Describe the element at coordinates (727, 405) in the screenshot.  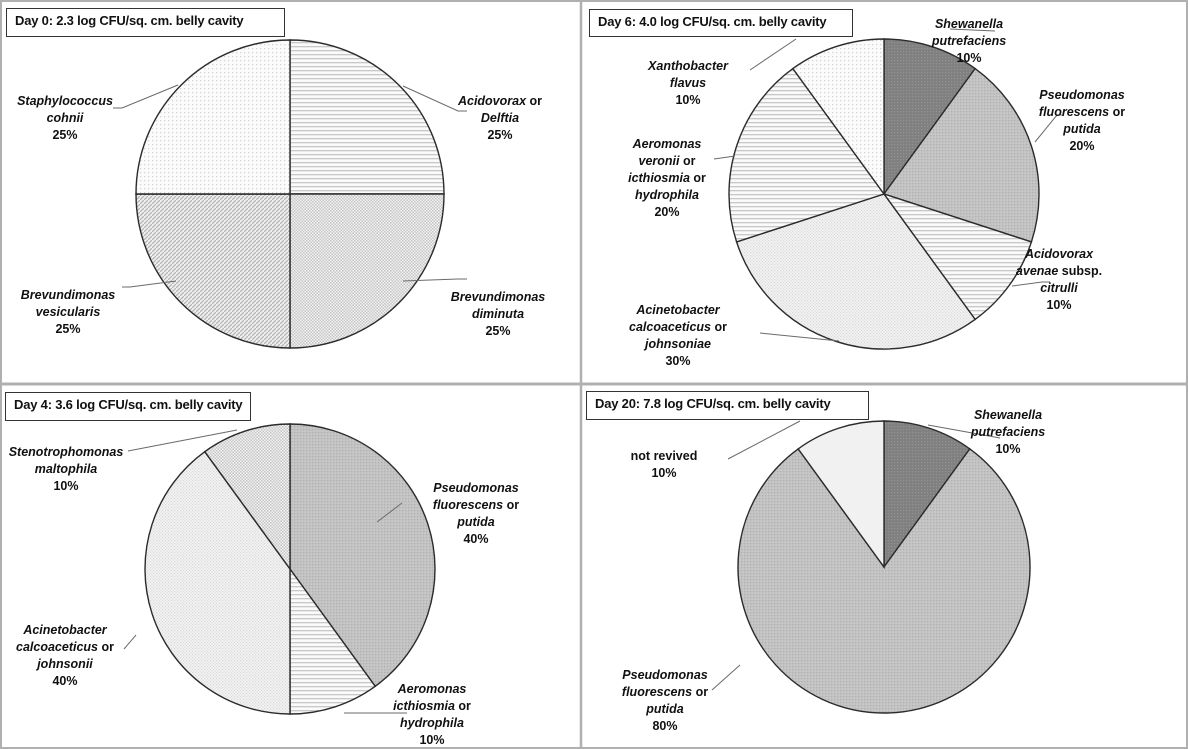
I see `chart-title-day20: Day 20: 7.8 log CFU/sq. cm. belly cavity` at that location.